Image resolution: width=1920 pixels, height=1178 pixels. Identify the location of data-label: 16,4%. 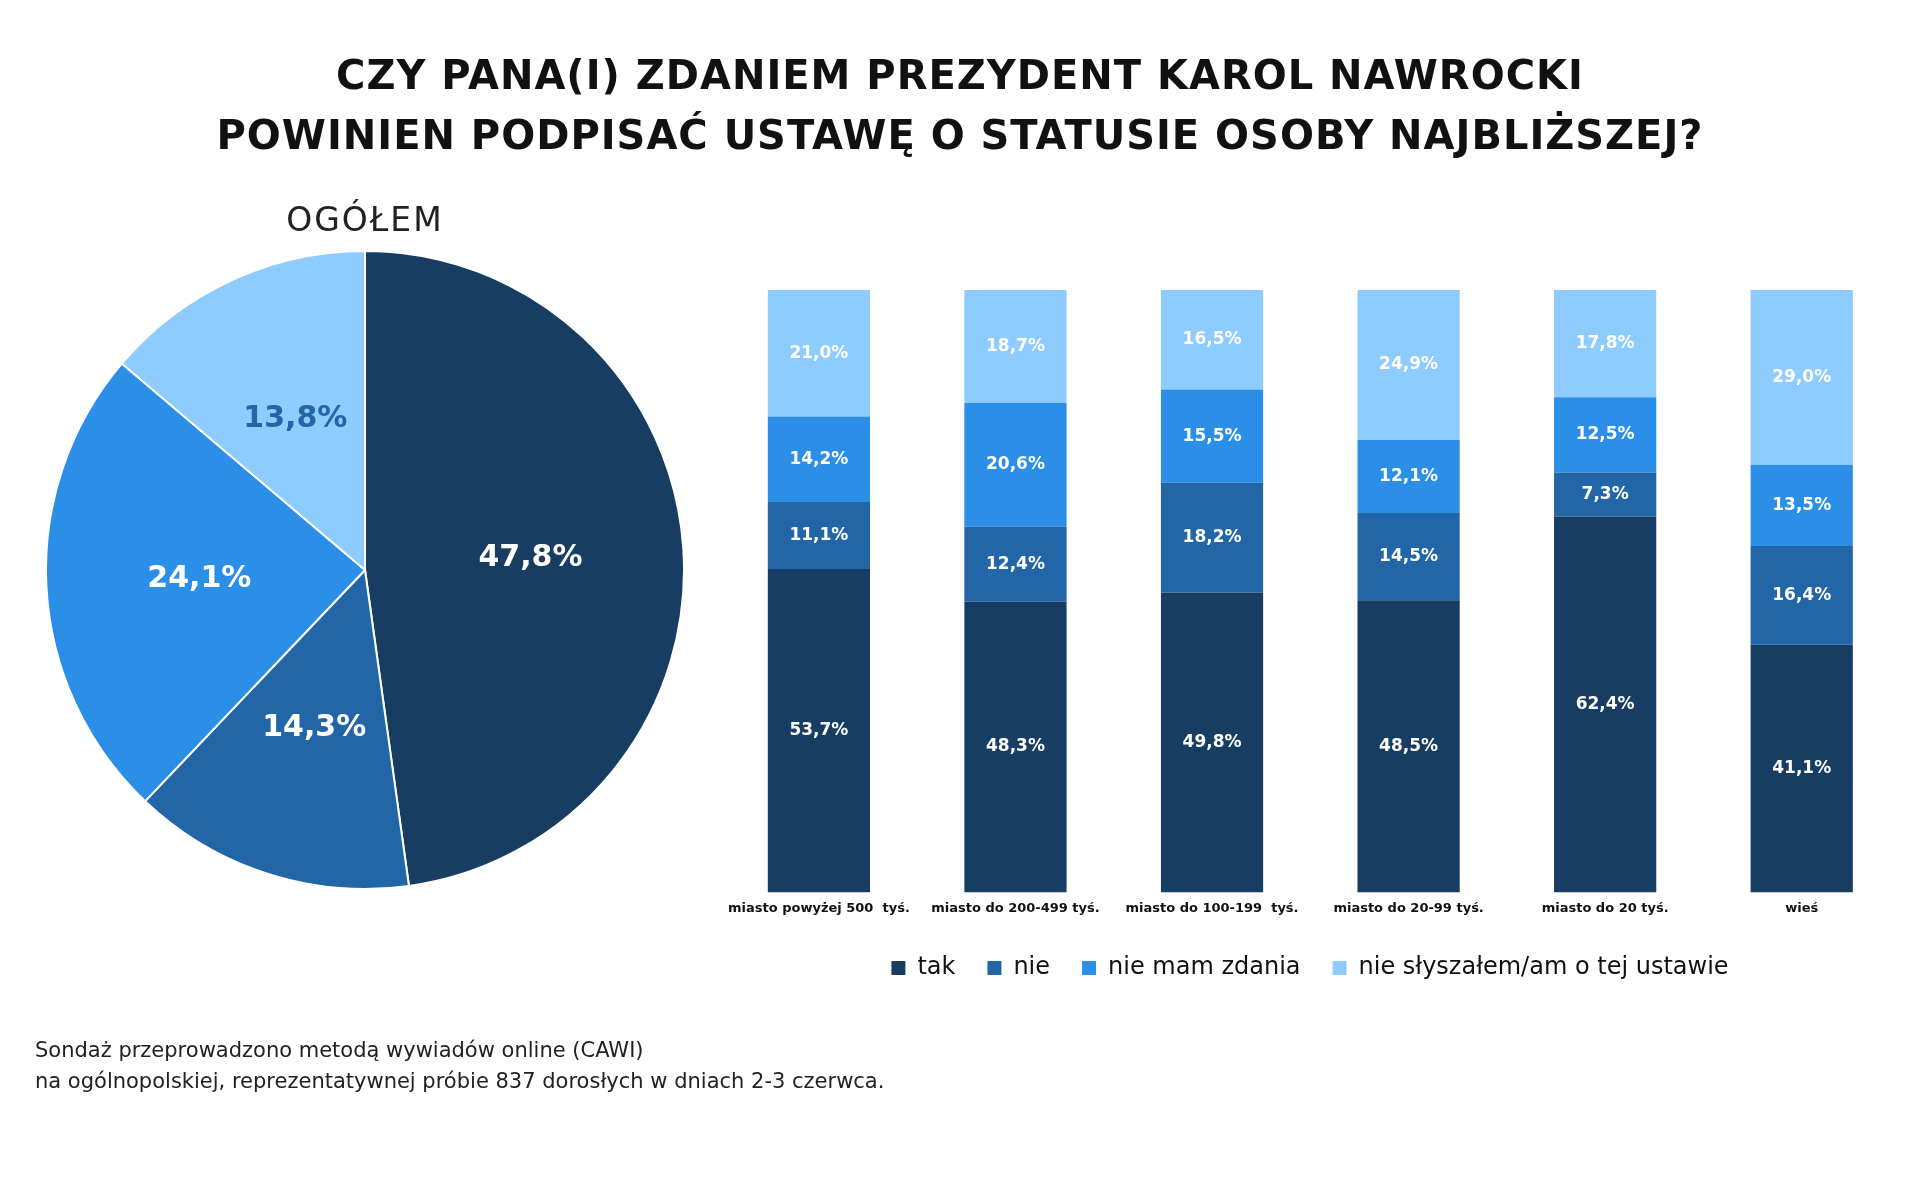
(1802, 593).